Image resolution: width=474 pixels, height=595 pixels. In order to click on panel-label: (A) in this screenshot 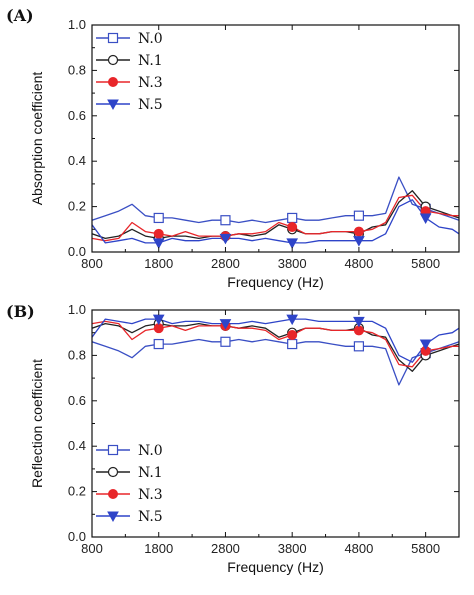, I will do `click(20, 15)`.